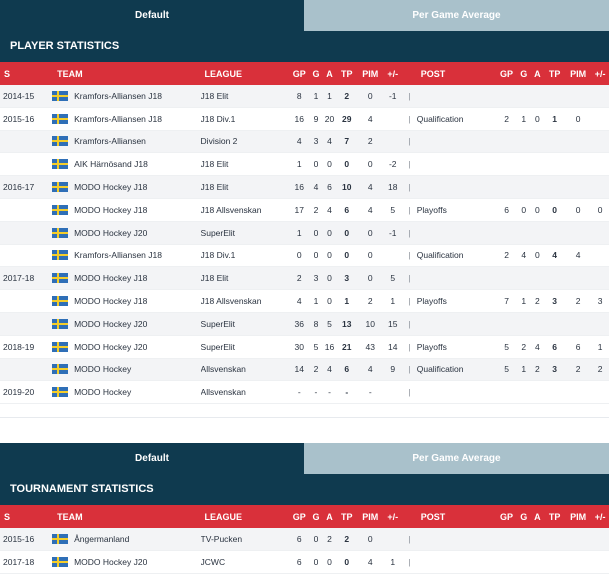  Describe the element at coordinates (111, 164) in the screenshot. I see `team-link: AIK Härnösand J18` at that location.